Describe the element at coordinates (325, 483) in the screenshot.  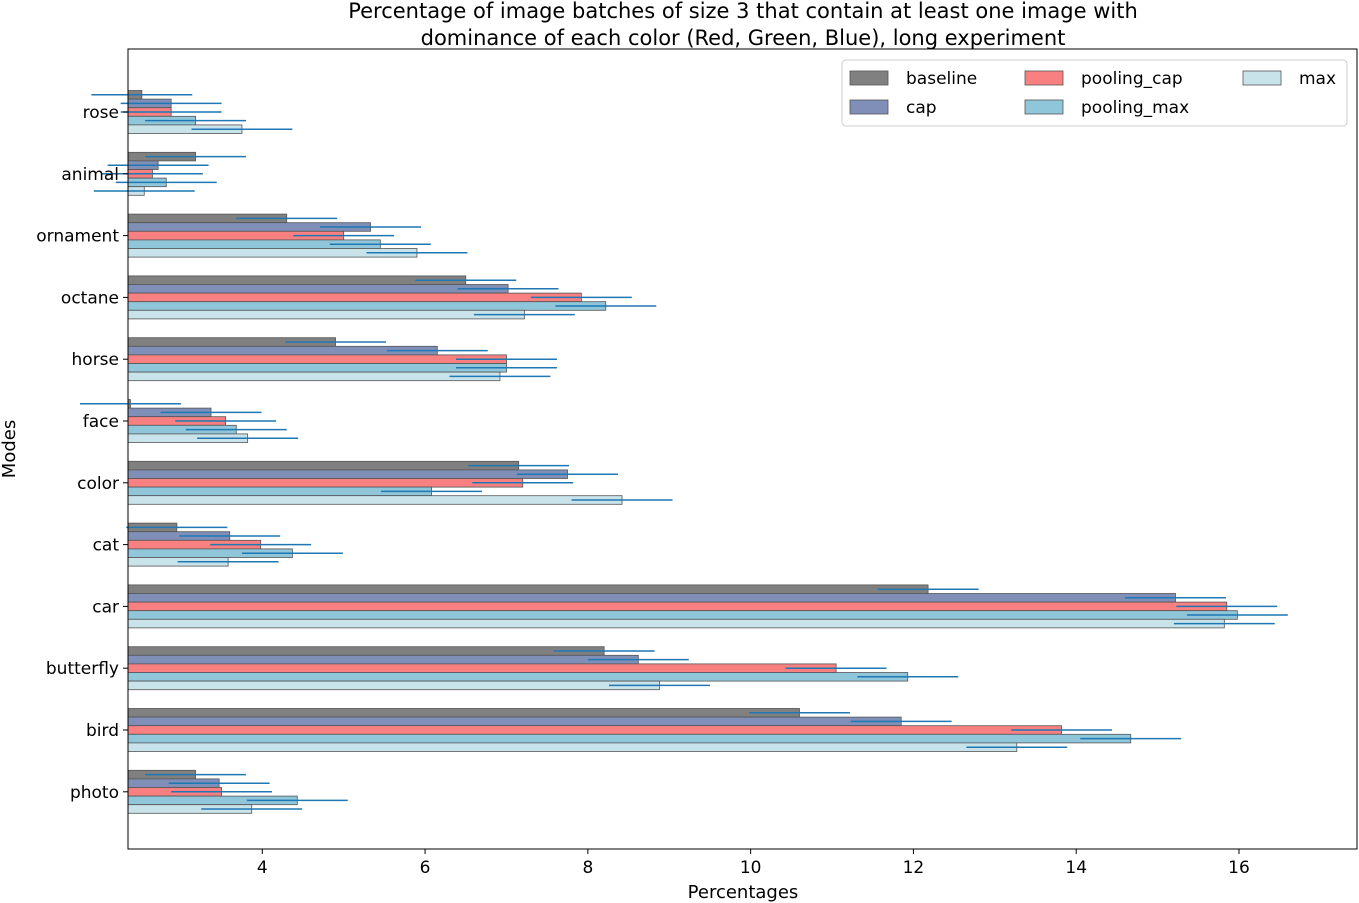
I see `bar-pooling_cap-color` at that location.